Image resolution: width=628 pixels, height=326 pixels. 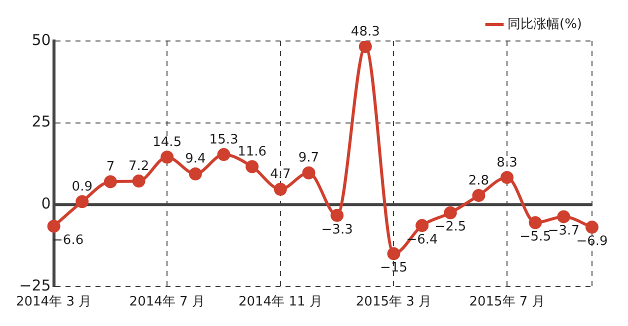 I want to click on data-label: 0.9, so click(x=82, y=187).